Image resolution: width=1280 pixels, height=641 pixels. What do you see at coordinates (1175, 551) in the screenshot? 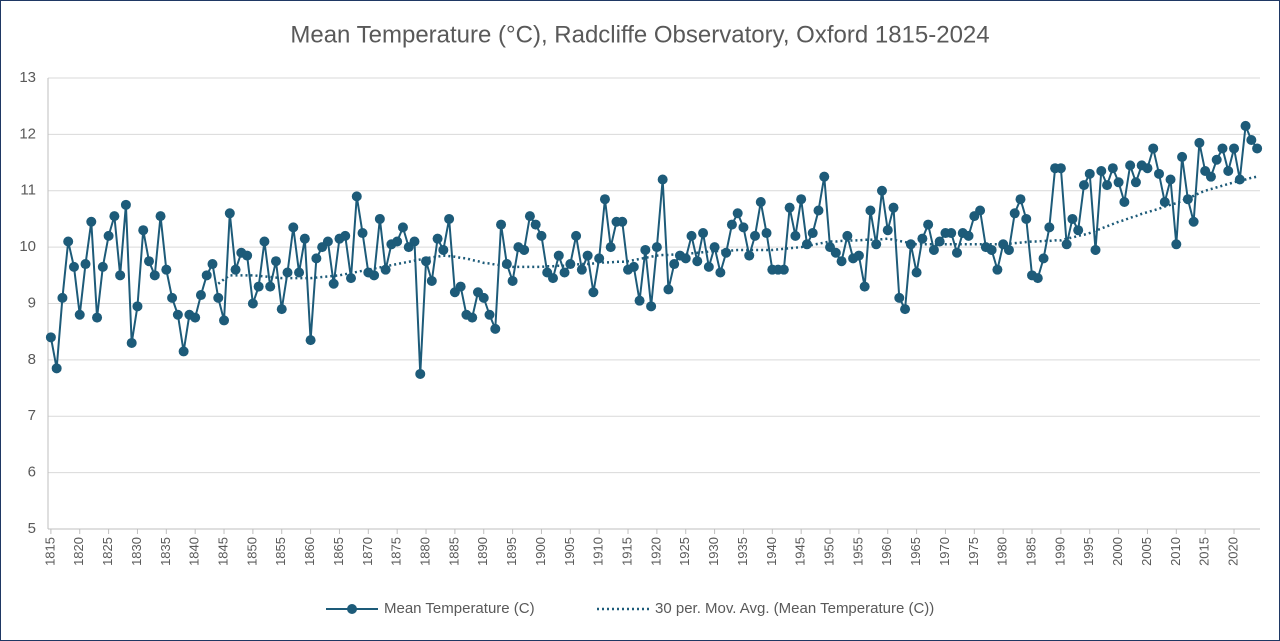
I see `x-tick-label: 2010` at bounding box center [1175, 551].